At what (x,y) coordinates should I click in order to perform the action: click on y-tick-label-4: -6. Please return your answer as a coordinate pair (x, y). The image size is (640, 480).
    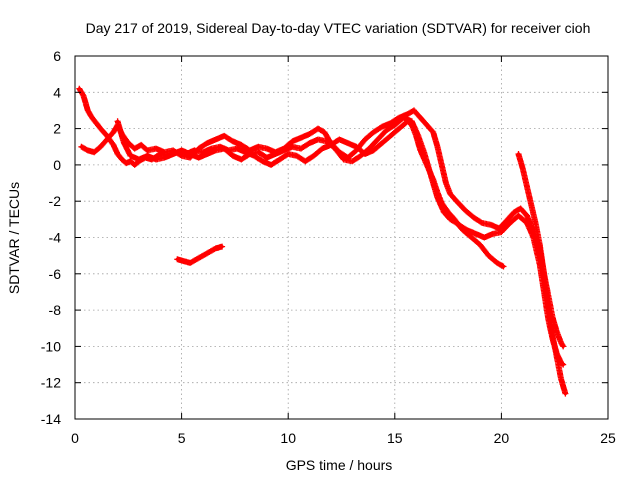
    Looking at the image, I should click on (55, 274).